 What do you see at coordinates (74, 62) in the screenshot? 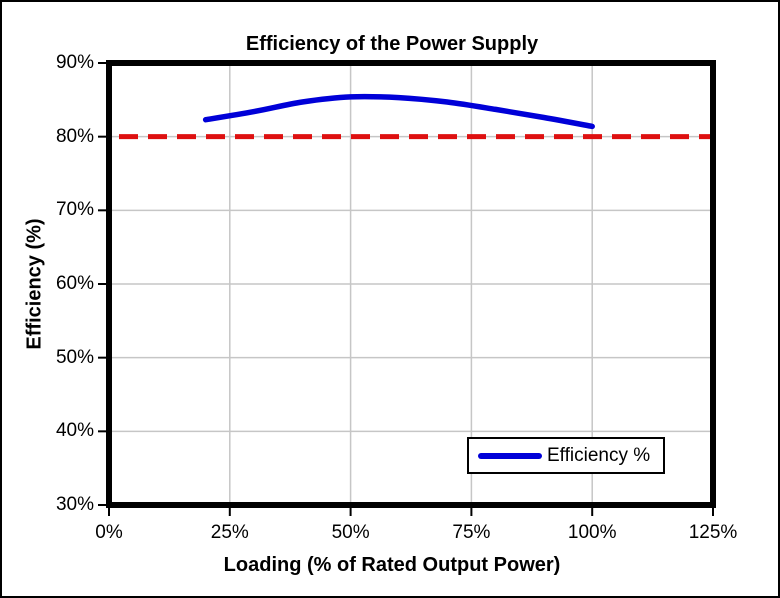
I see `y-tick-label: 90%` at bounding box center [74, 62].